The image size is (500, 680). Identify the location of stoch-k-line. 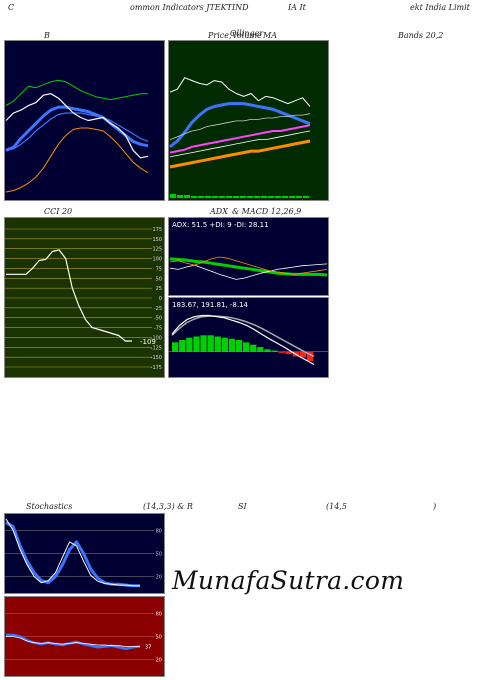
(72, 554).